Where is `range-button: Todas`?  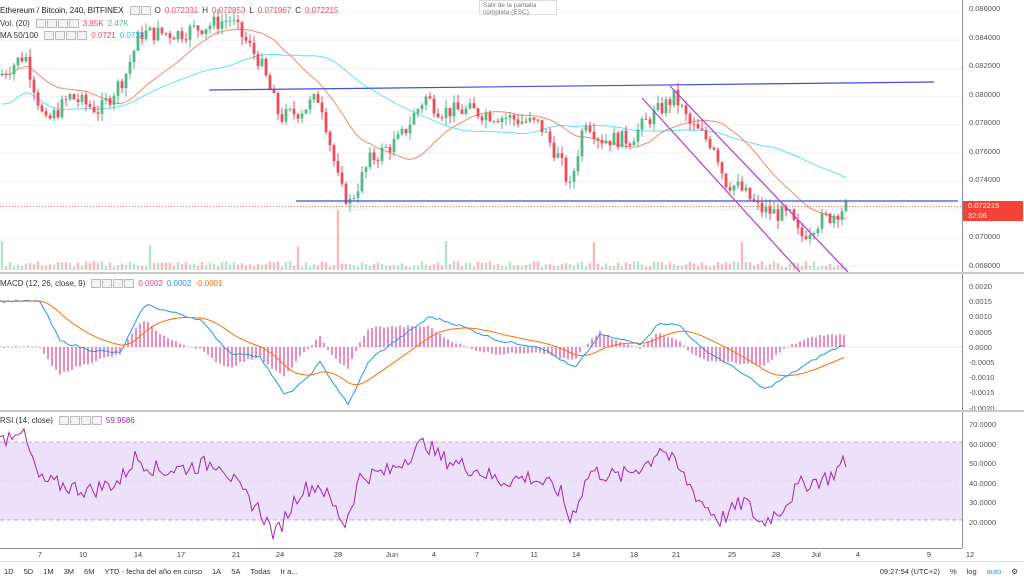
range-button: Todas is located at coordinates (260, 571).